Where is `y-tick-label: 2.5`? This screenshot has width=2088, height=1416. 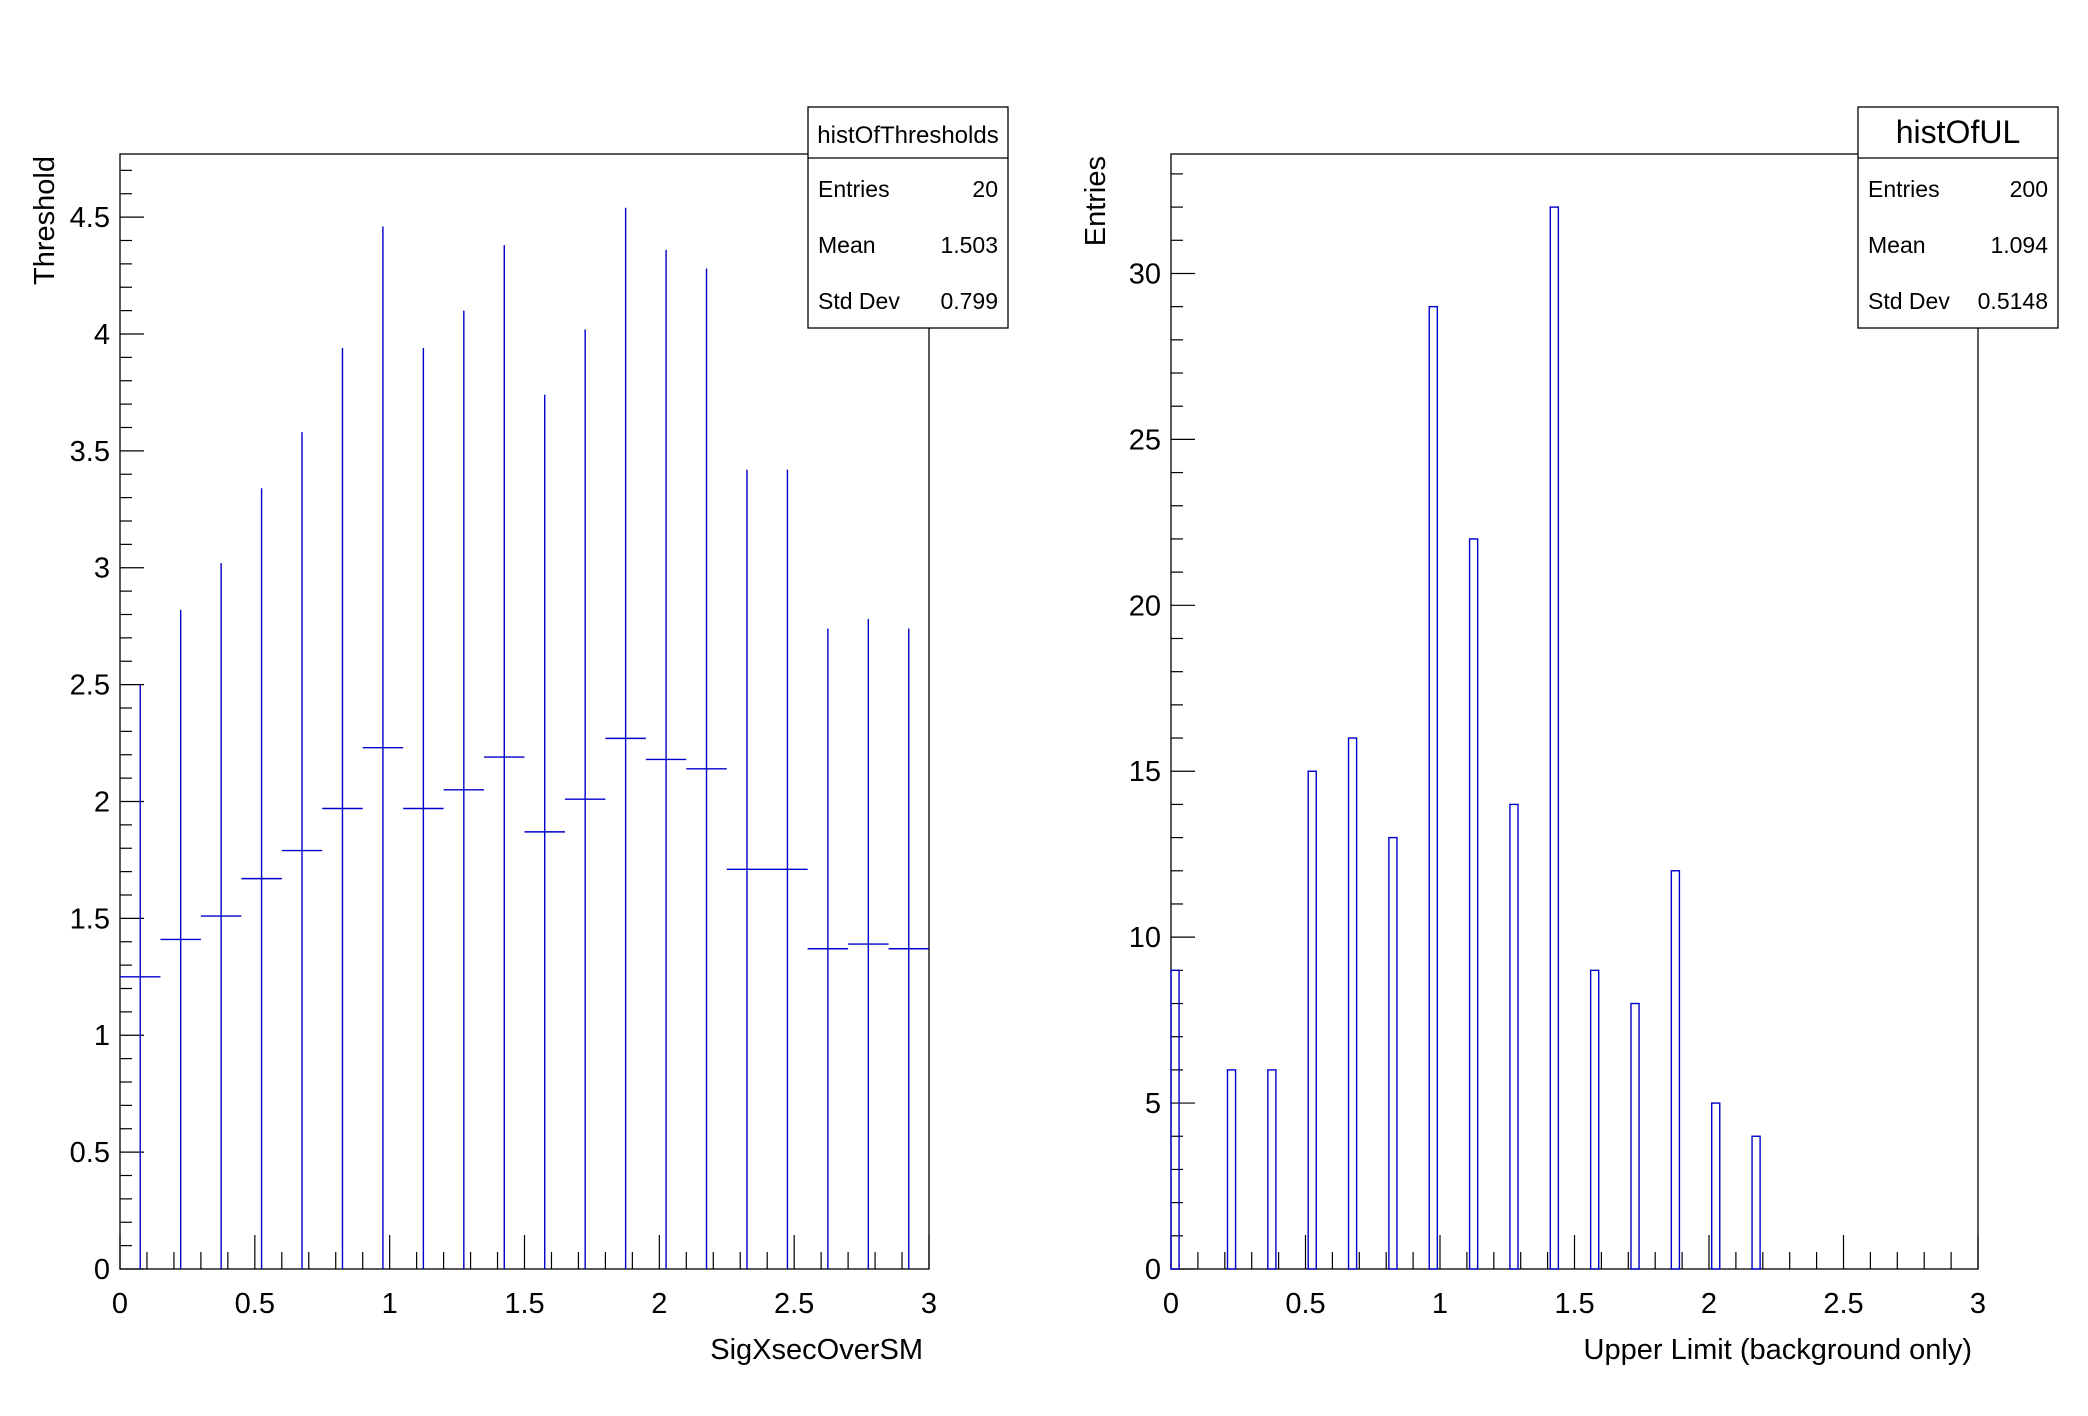 y-tick-label: 2.5 is located at coordinates (90, 686).